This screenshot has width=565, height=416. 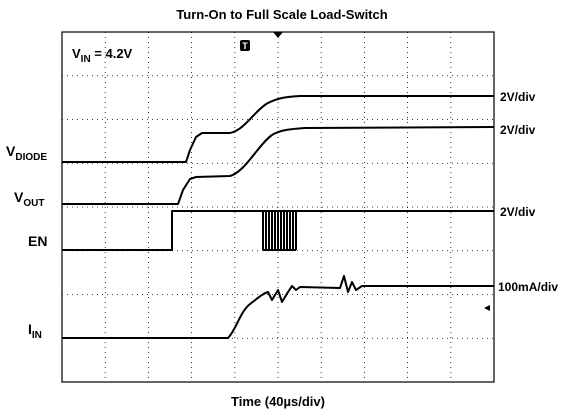 I want to click on en-trace, so click(x=278, y=230).